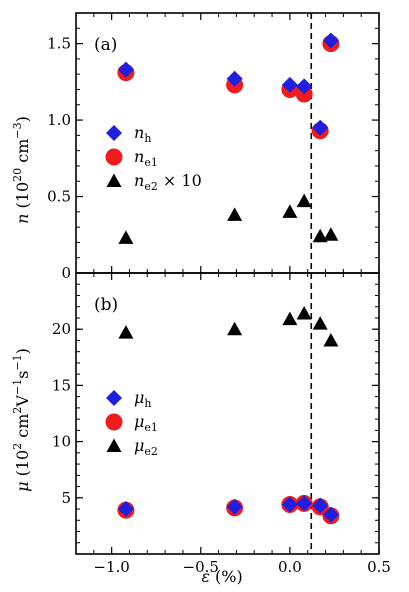 Image resolution: width=409 pixels, height=592 pixels. I want to click on legend-label: μe1, so click(146, 423).